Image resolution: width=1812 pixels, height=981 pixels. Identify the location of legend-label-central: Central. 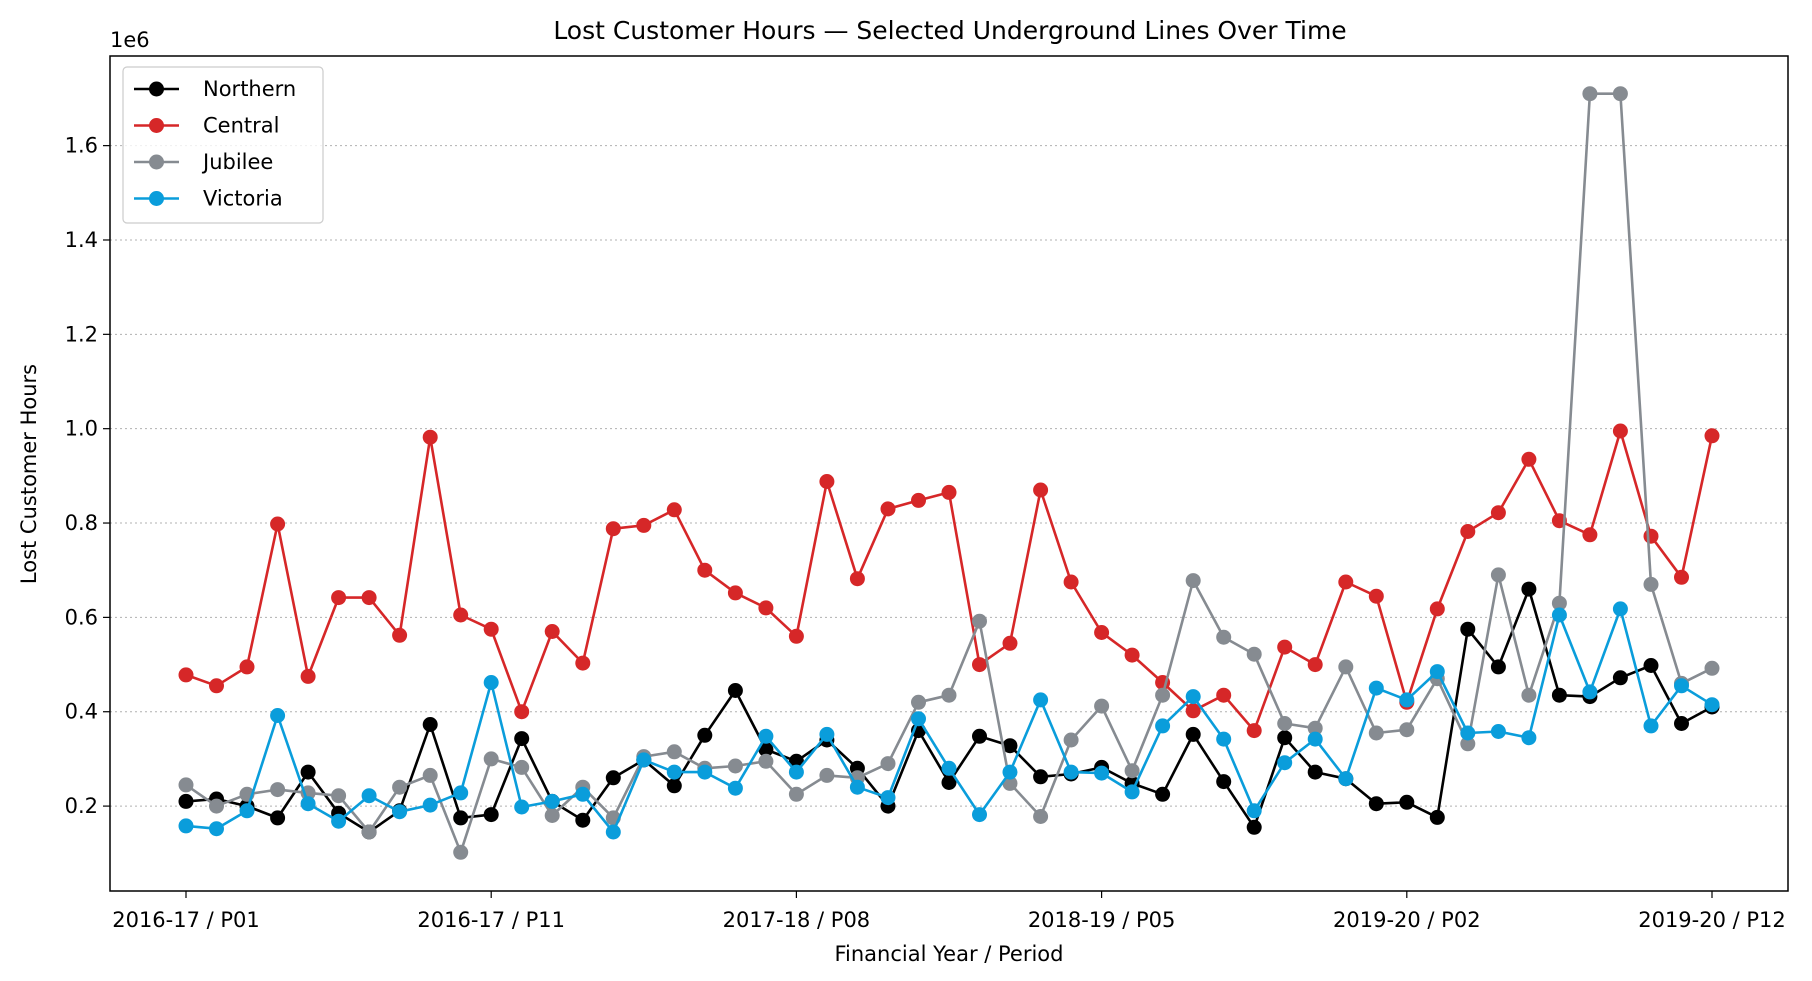
(241, 126).